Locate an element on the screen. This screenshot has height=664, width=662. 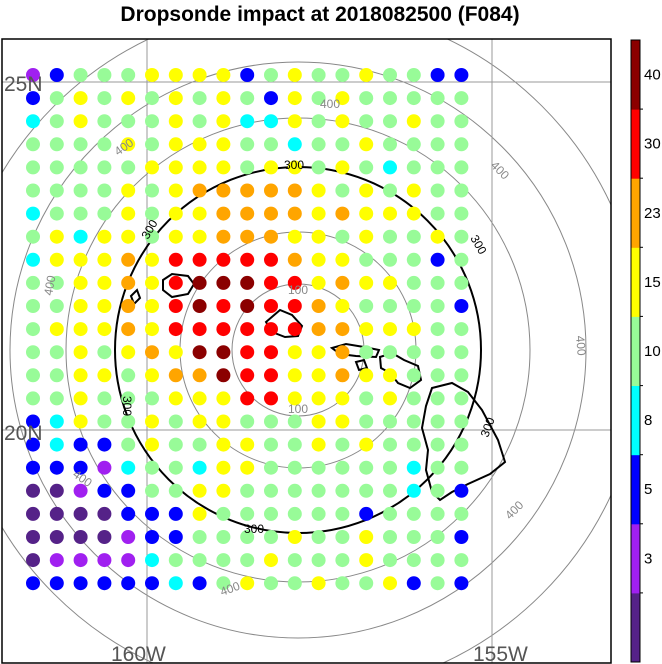
colorbar-tick-label: 10 is located at coordinates (652, 351).